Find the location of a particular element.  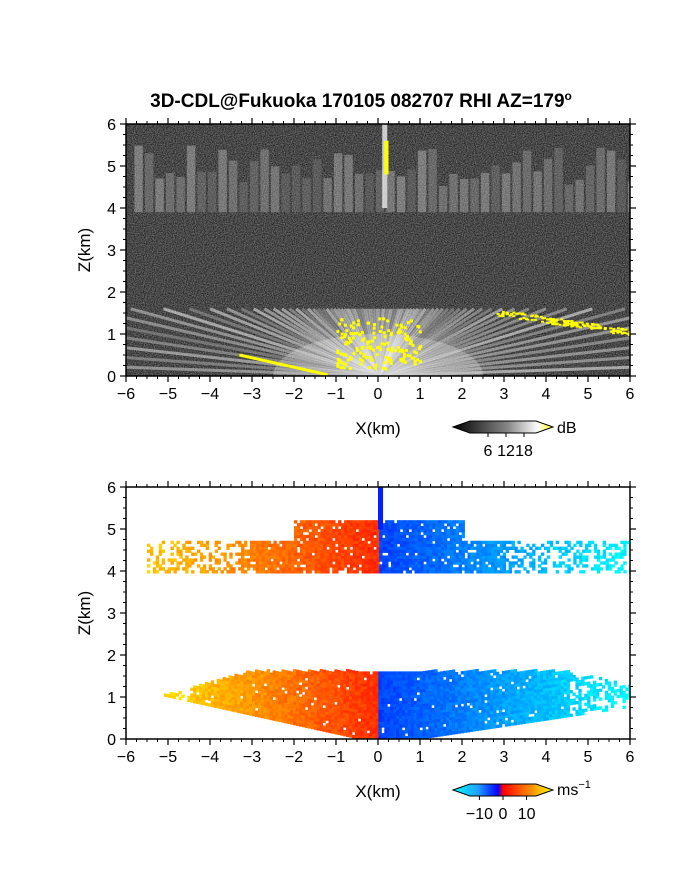

reflectivity-upper-streak is located at coordinates (558, 180).